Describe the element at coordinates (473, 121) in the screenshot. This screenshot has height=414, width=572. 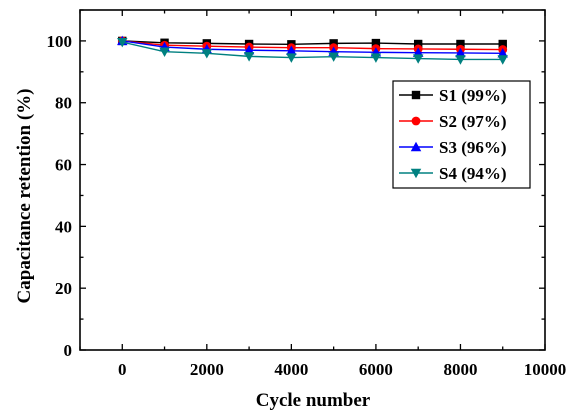
I see `legend-label: S2 (97%)` at that location.